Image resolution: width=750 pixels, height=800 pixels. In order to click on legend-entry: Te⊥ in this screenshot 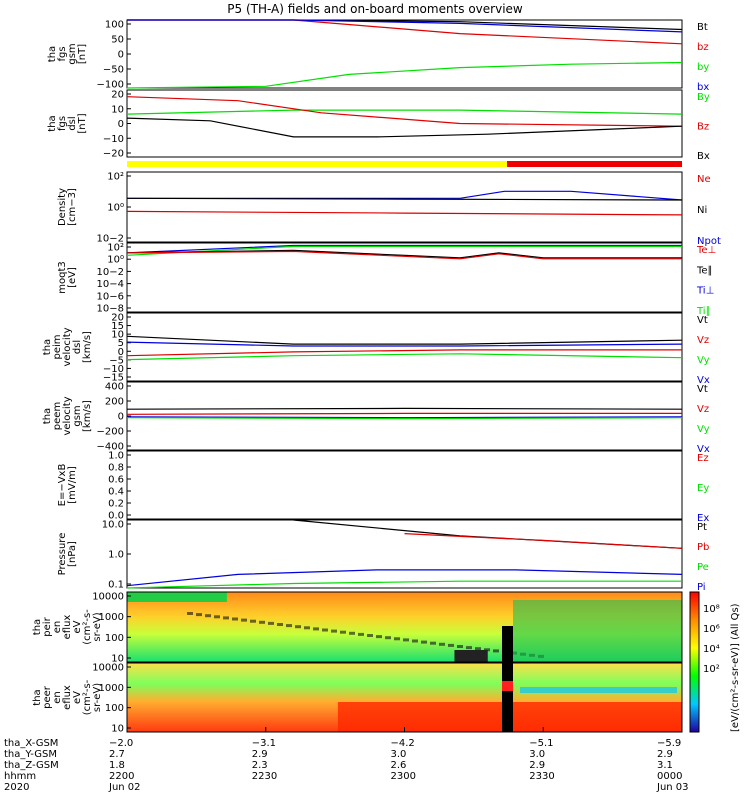, I will do `click(706, 250)`.